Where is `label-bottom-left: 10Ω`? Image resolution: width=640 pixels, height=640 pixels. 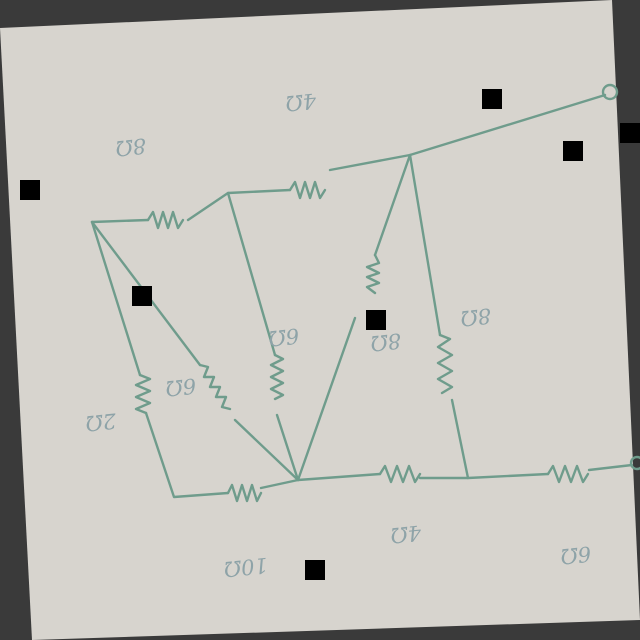
label-bottom-left: 10Ω is located at coordinates (246, 567).